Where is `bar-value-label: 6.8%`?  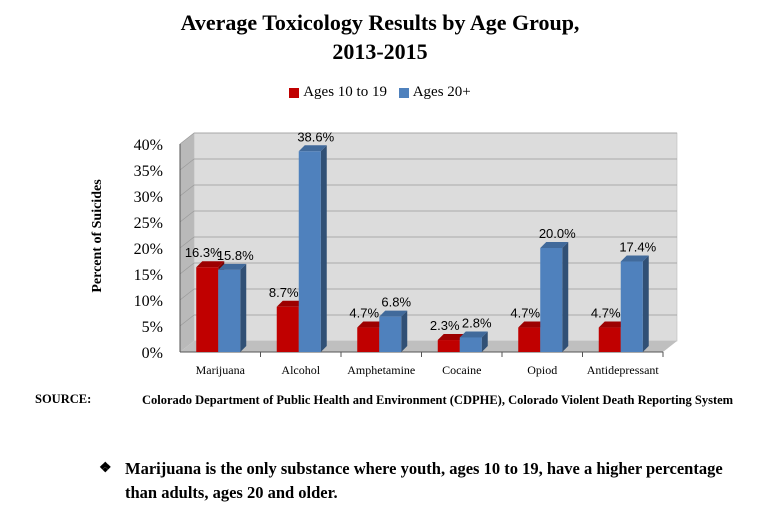
bar-value-label: 6.8% is located at coordinates (396, 302).